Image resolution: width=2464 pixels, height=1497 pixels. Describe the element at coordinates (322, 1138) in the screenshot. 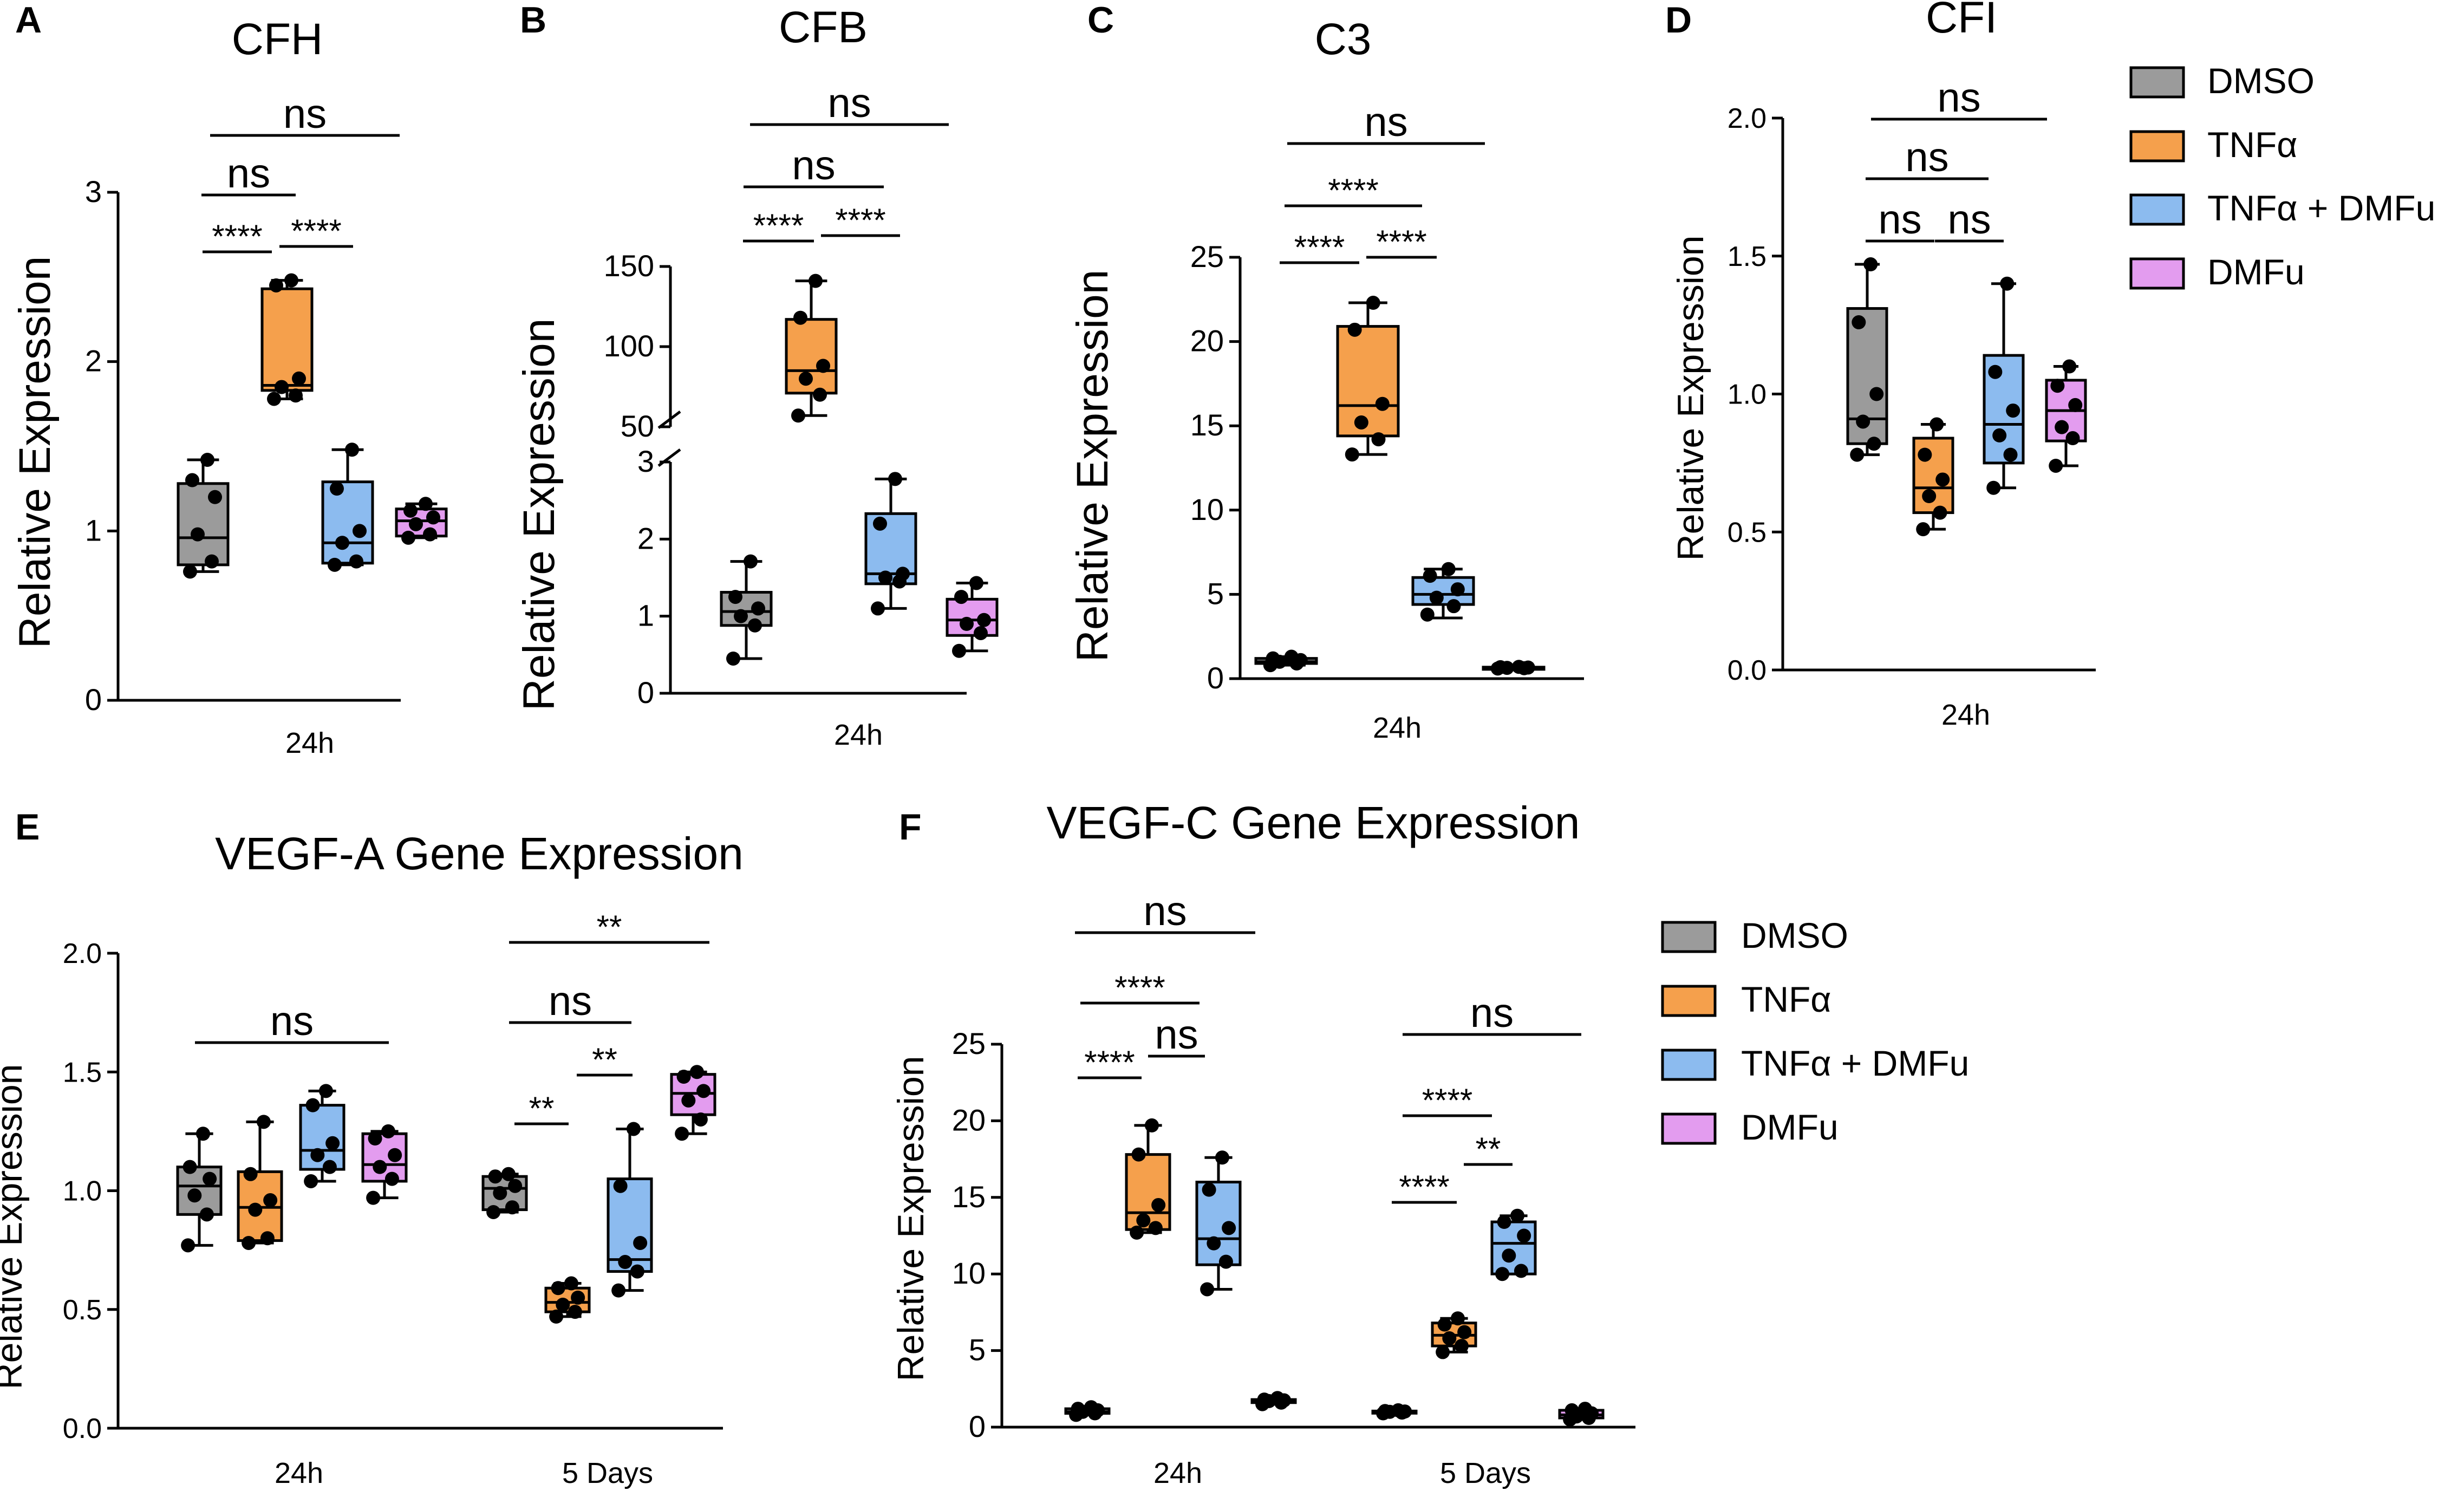

I see `box` at that location.